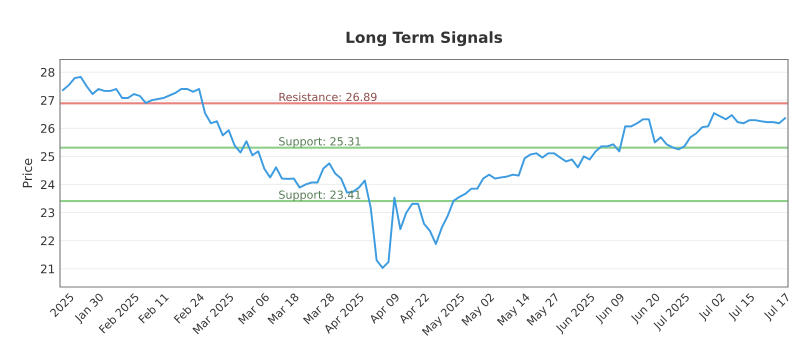  I want to click on x-tick-label: Jan 30, so click(90, 308).